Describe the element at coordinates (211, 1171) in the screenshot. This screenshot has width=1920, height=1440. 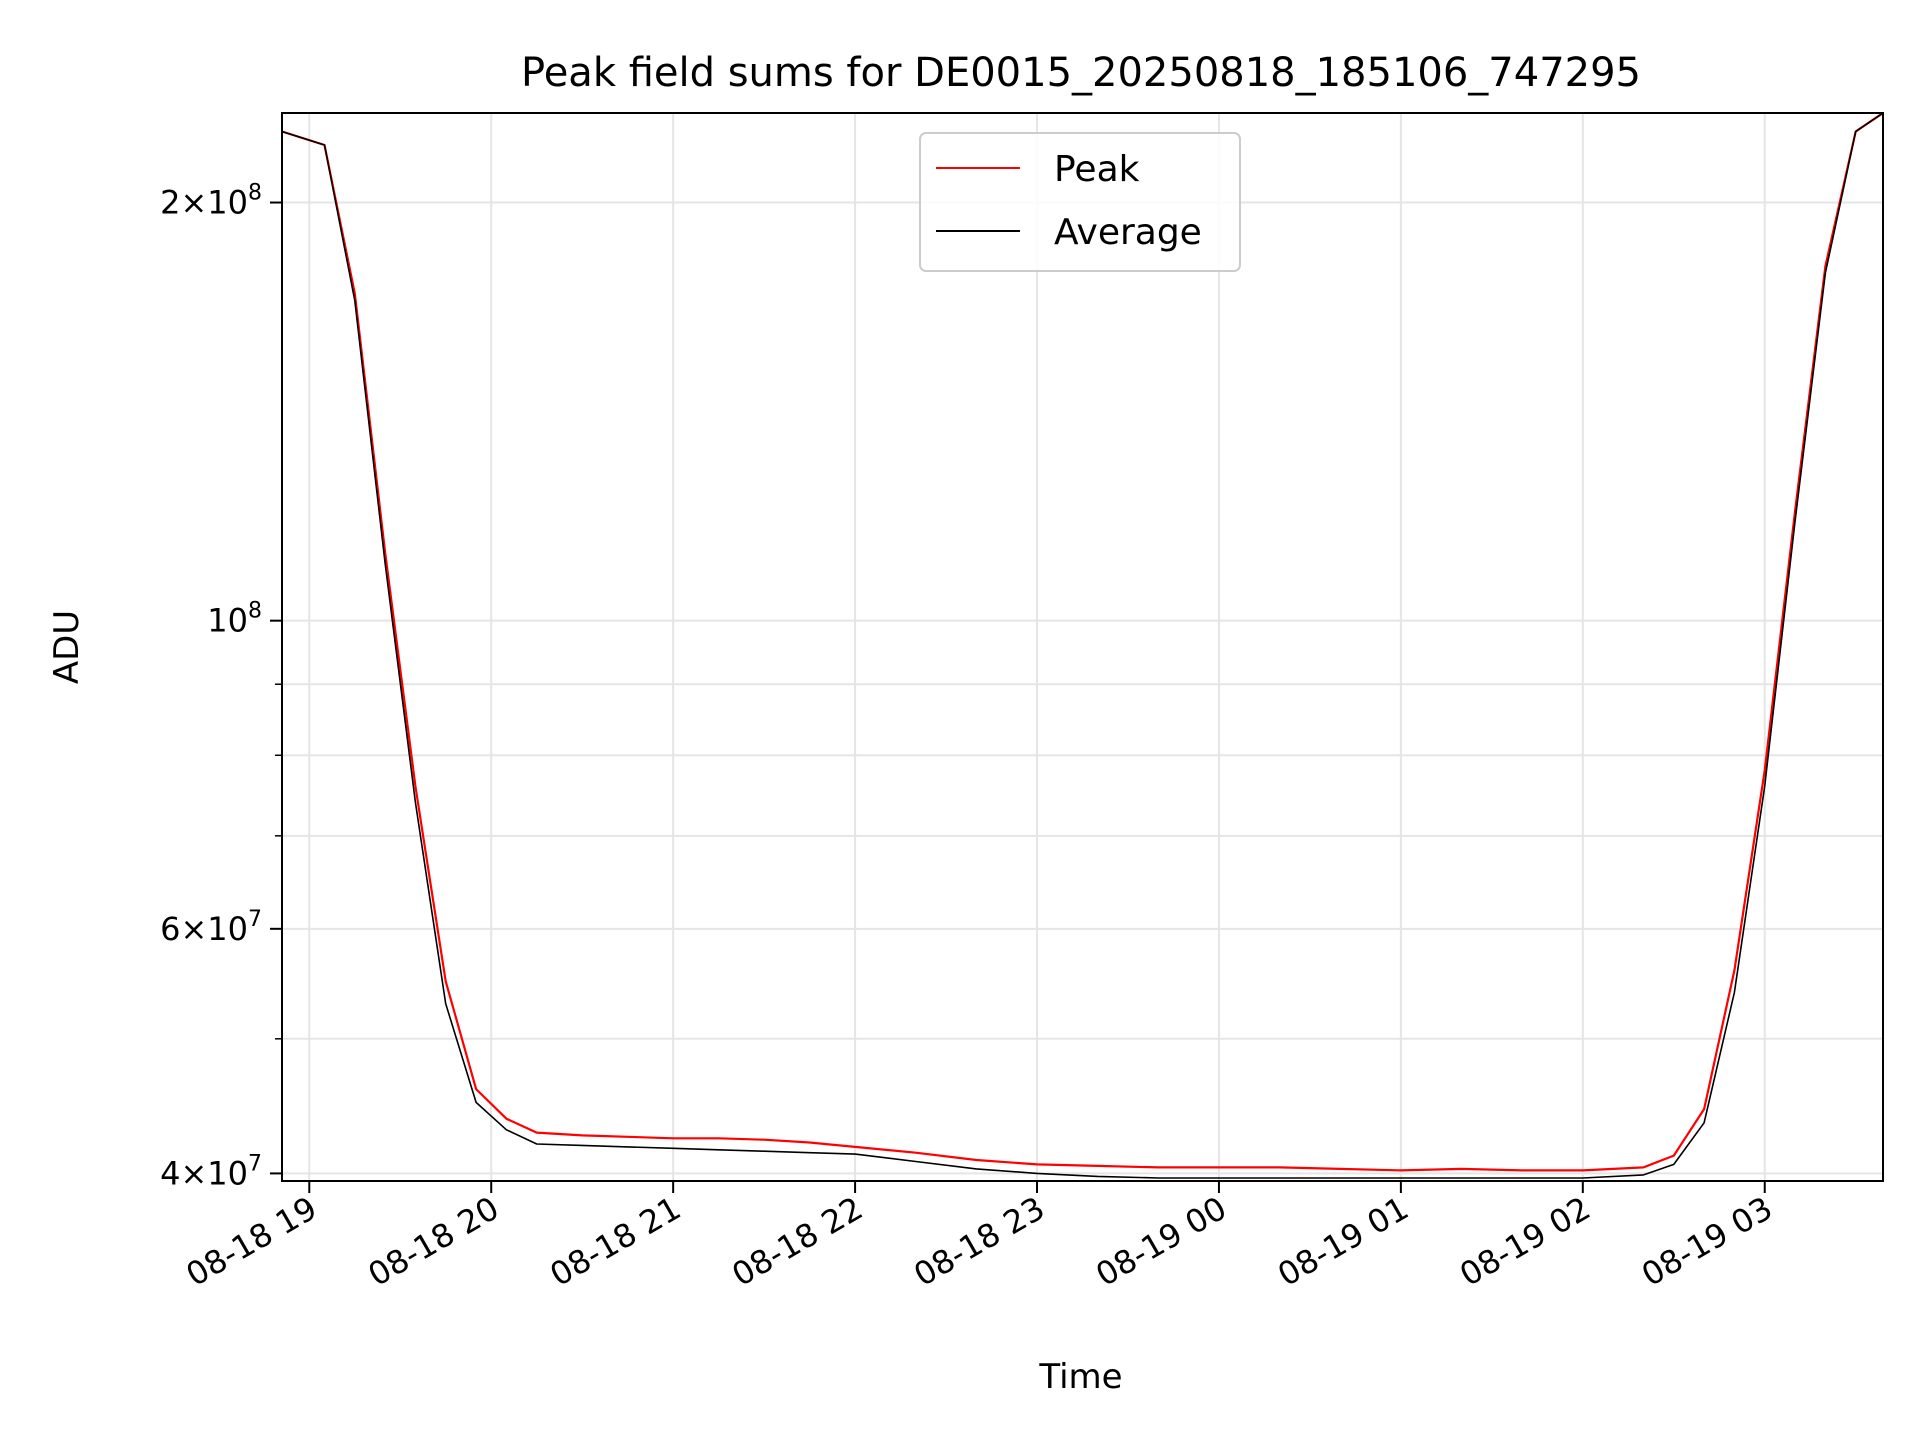
I see `y-tick-label: 4×107` at that location.